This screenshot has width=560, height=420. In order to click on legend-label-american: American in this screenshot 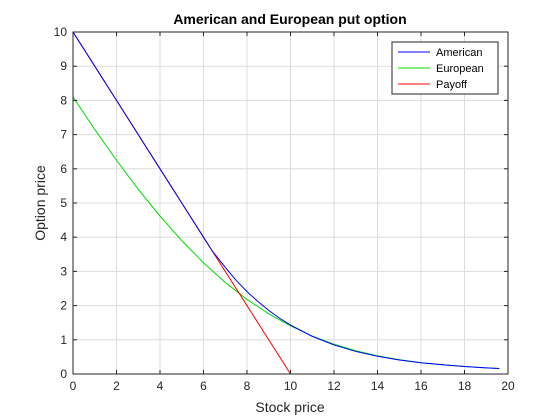, I will do `click(459, 53)`.